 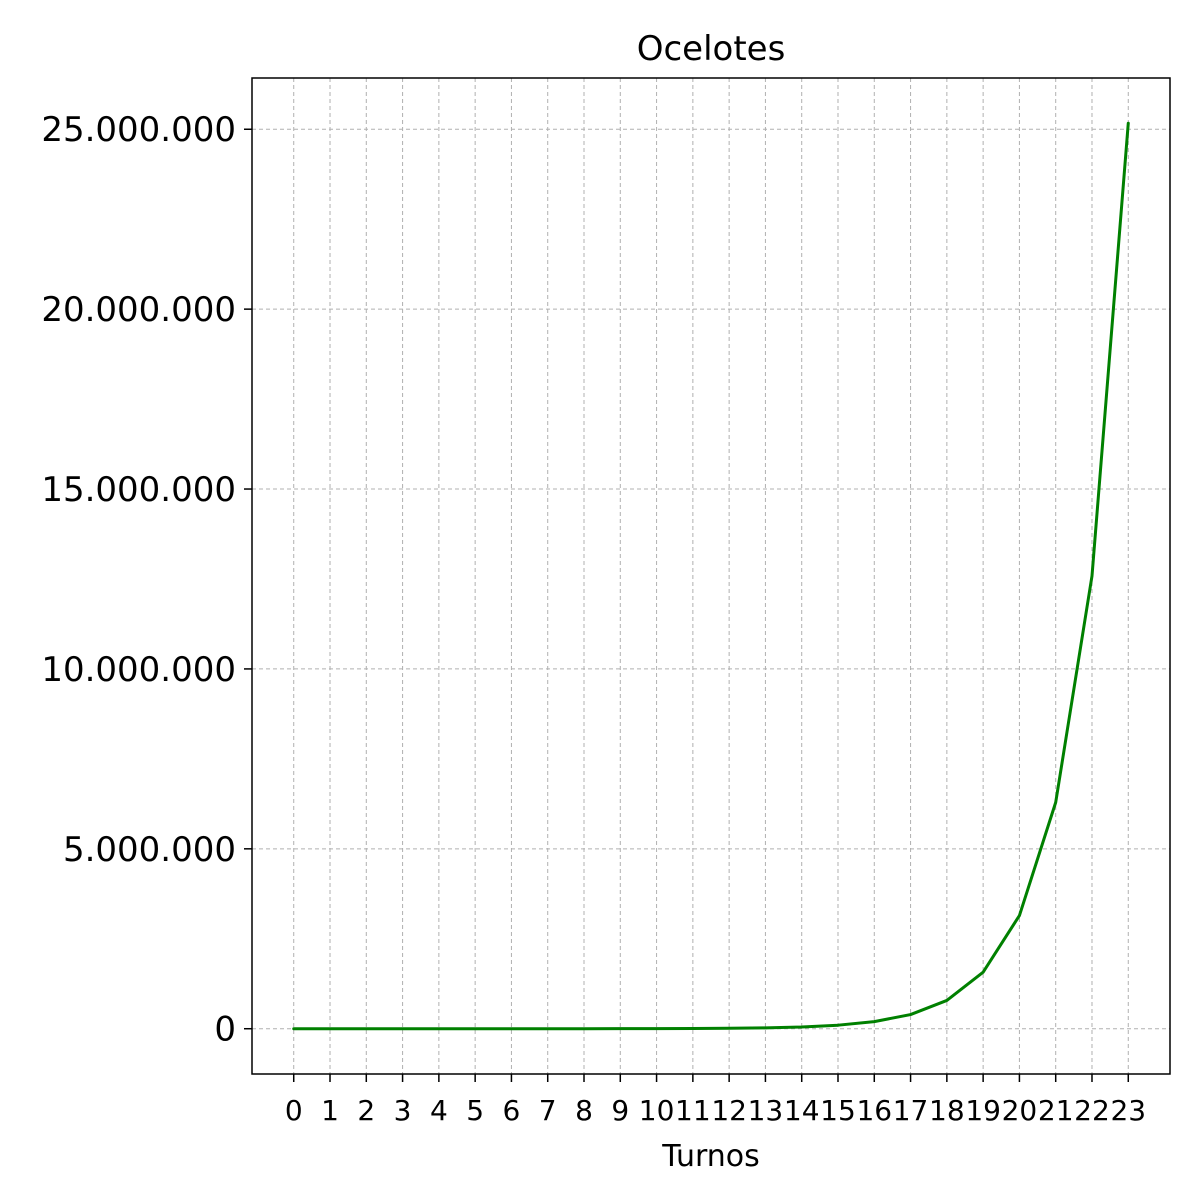 What do you see at coordinates (330, 1110) in the screenshot?
I see `x-tick-label: 1` at bounding box center [330, 1110].